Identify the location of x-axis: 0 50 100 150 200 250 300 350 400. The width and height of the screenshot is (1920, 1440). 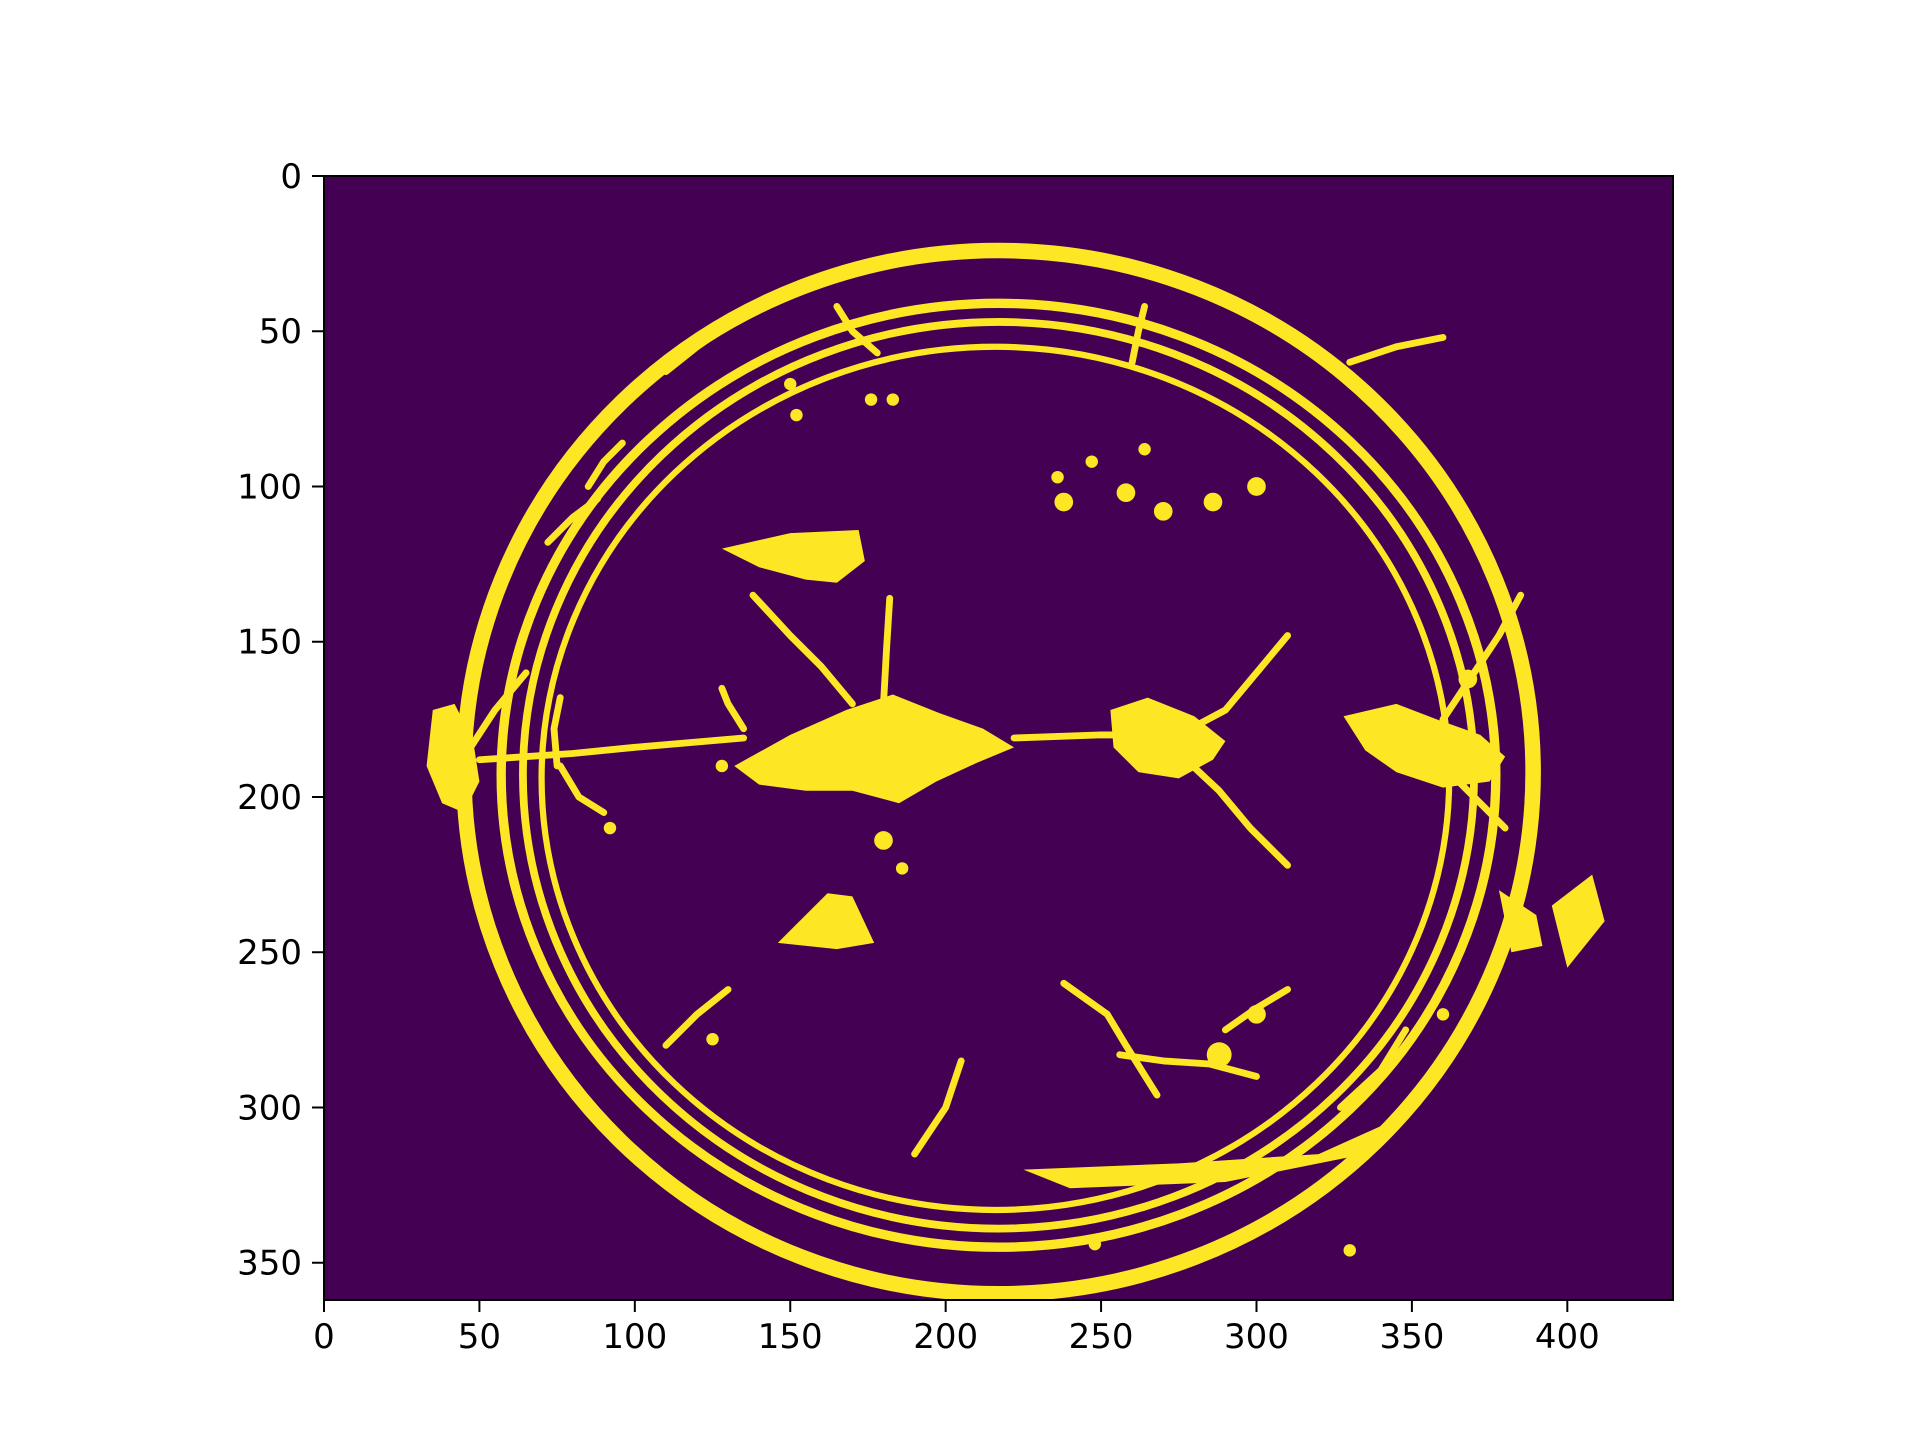
(956, 1328).